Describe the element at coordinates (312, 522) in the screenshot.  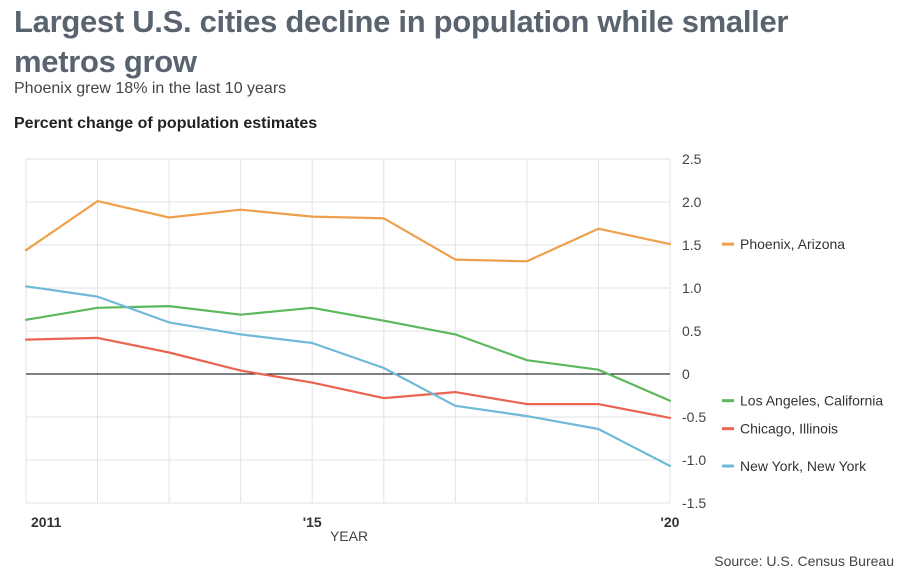
I see `x-tick-label: '15` at that location.